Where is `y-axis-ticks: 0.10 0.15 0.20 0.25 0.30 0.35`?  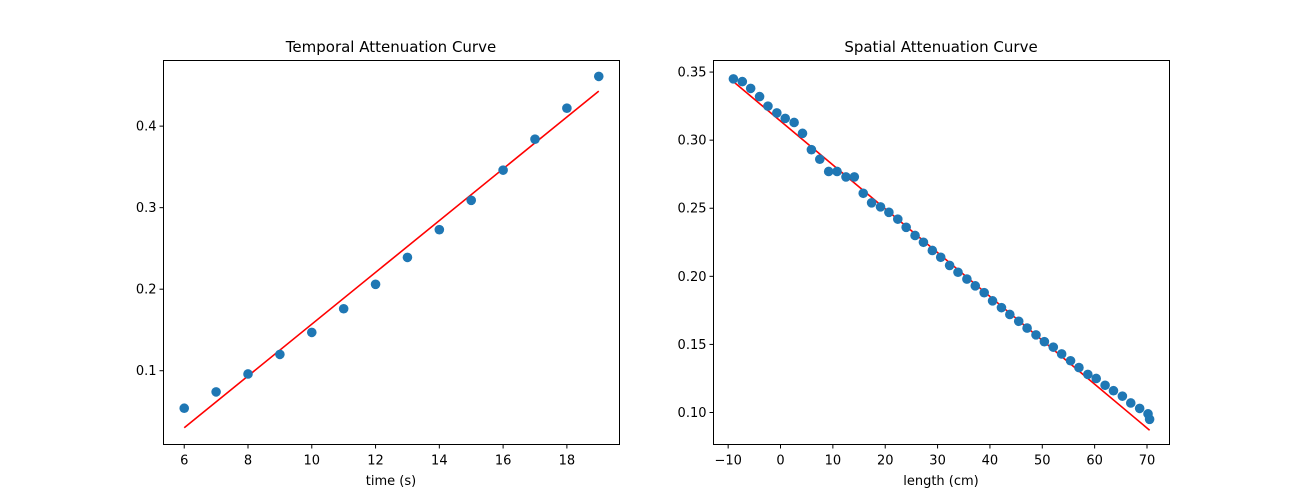 y-axis-ticks: 0.10 0.15 0.20 0.25 0.30 0.35 is located at coordinates (696, 243).